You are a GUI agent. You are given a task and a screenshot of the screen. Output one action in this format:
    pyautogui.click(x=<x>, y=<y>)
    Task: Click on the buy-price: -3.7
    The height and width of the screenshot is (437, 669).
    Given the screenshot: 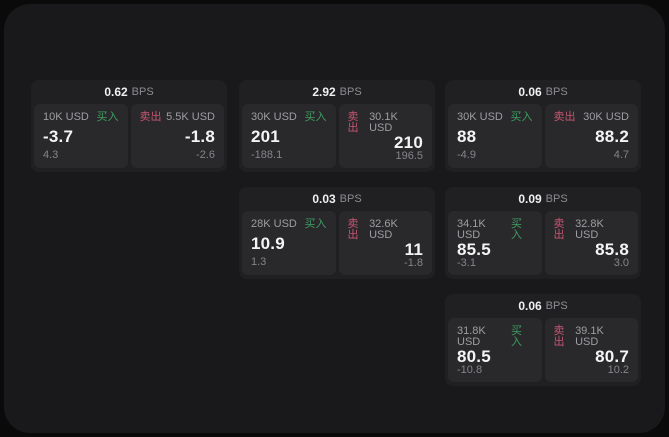 What is the action you would take?
    pyautogui.click(x=58, y=136)
    